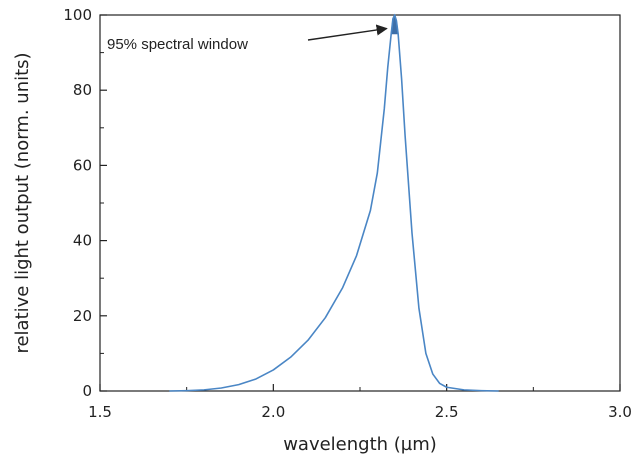  I want to click on y-tick-label: 40, so click(82, 241).